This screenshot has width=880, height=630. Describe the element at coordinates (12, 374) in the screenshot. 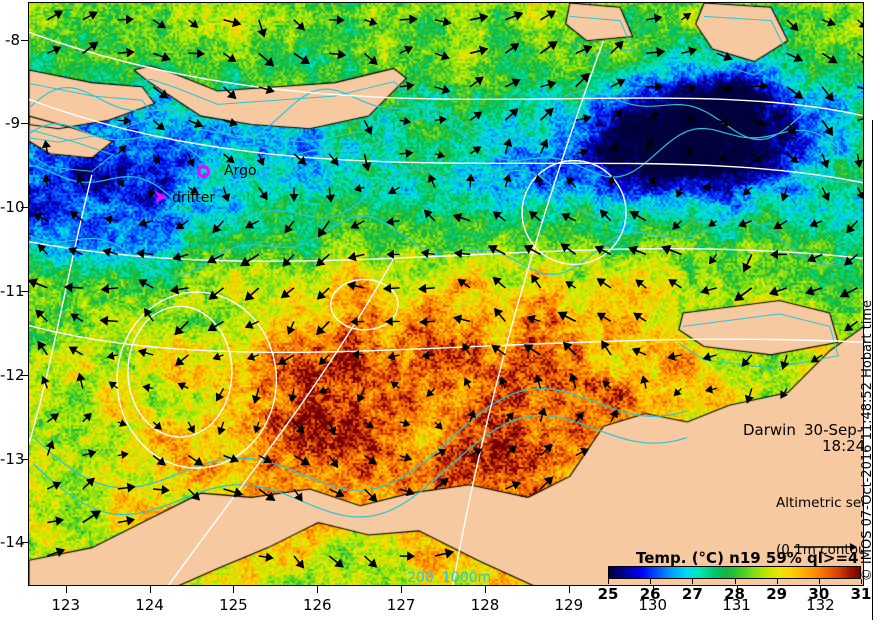

I see `y-axis-label: -12` at that location.